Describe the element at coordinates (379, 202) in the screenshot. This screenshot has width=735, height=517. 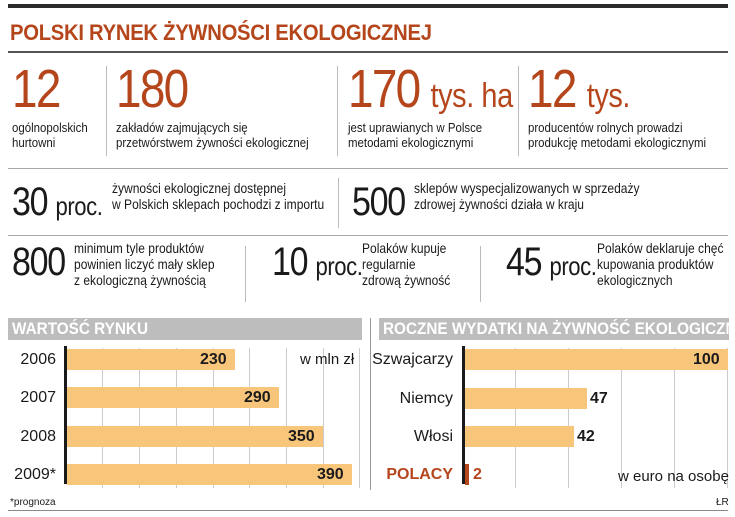
I see `stat-shops-value: 500` at that location.